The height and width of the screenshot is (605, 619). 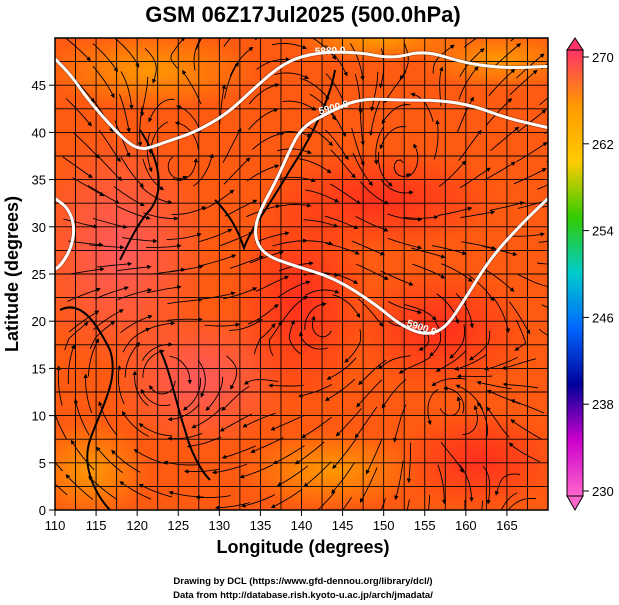 I want to click on x-tick-label: 135, so click(x=261, y=525).